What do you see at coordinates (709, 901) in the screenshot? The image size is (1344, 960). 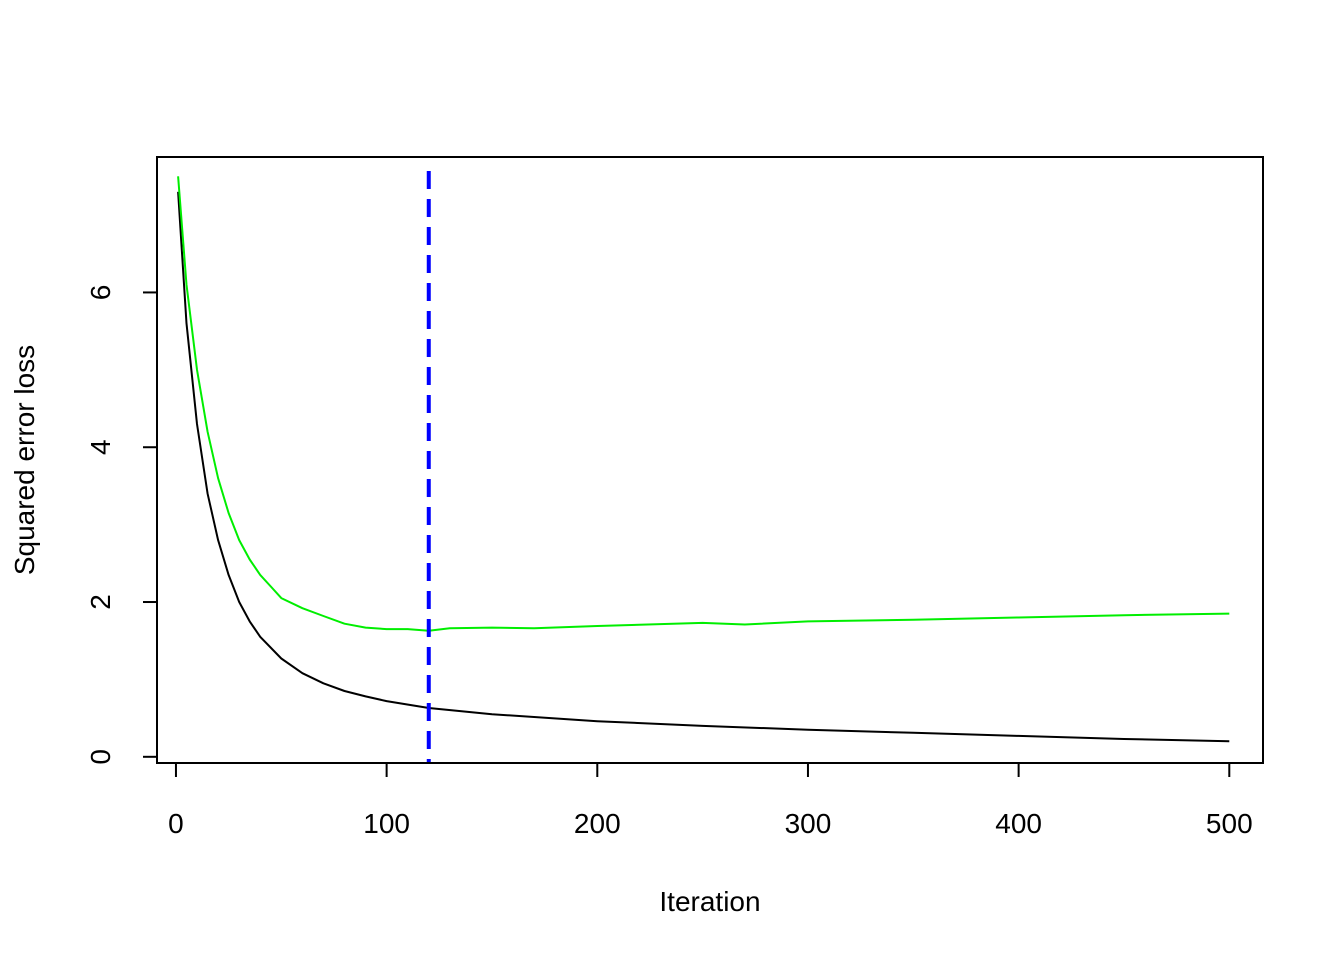 I see `x-axis-label: Iteration` at bounding box center [709, 901].